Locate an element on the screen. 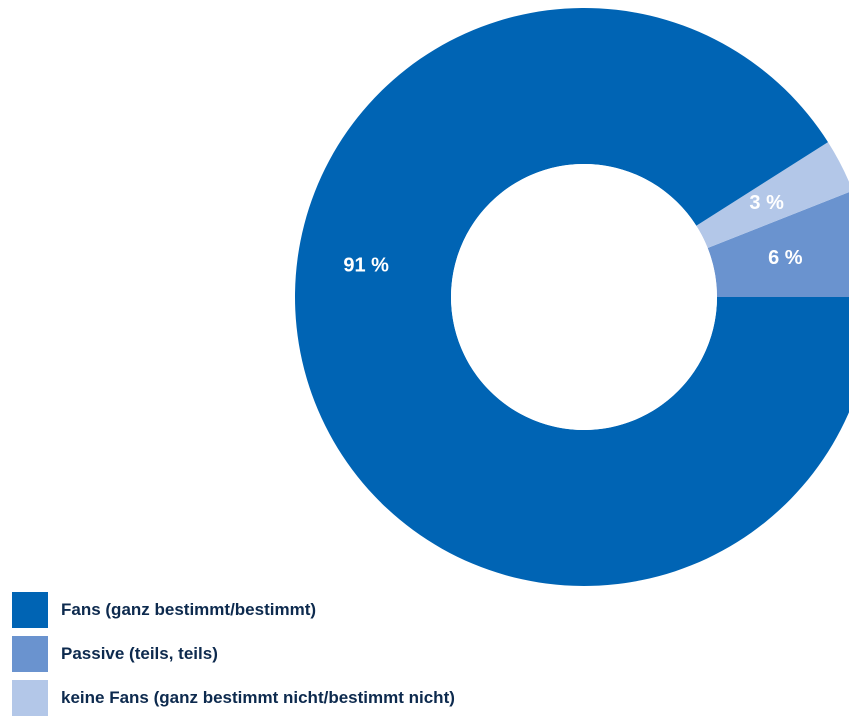 This screenshot has height=724, width=849. slice-label-fans: 91 % is located at coordinates (366, 266).